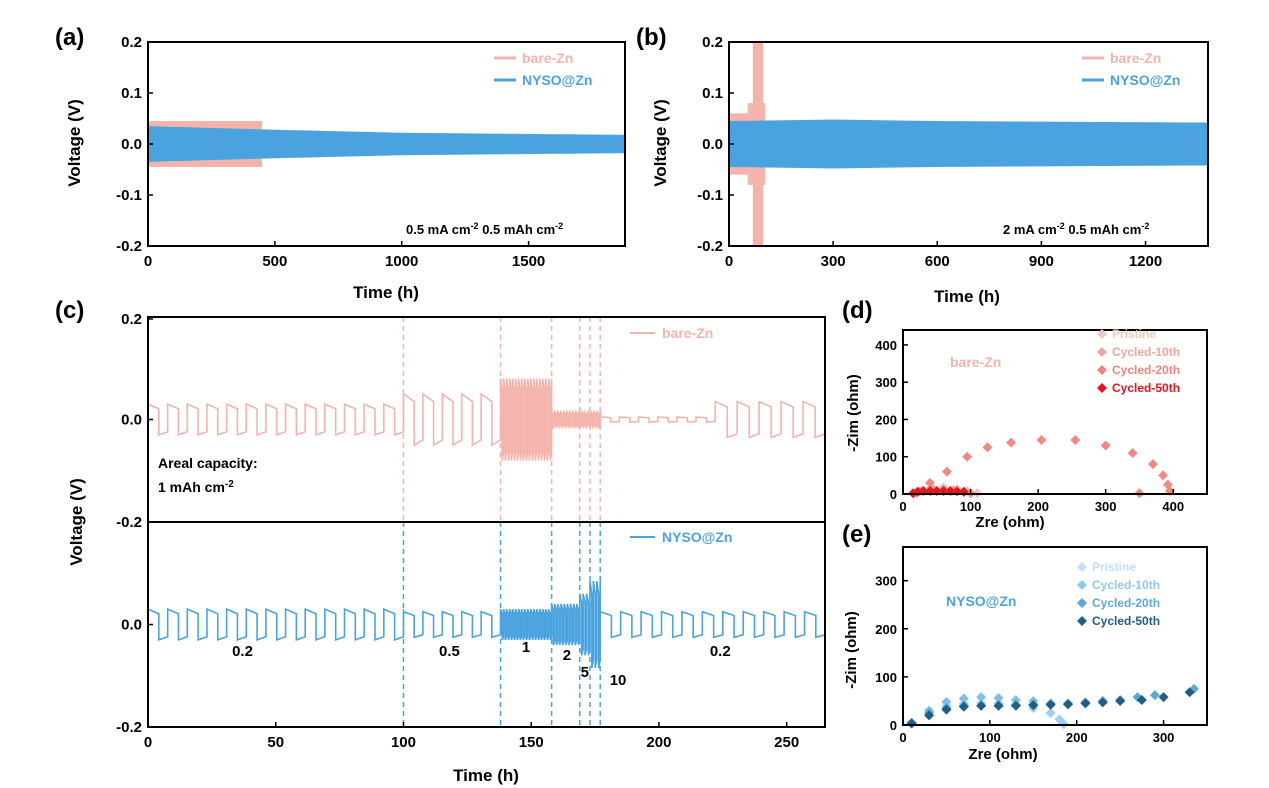  What do you see at coordinates (1050, 712) in the screenshot?
I see `series-pristine-point` at bounding box center [1050, 712].